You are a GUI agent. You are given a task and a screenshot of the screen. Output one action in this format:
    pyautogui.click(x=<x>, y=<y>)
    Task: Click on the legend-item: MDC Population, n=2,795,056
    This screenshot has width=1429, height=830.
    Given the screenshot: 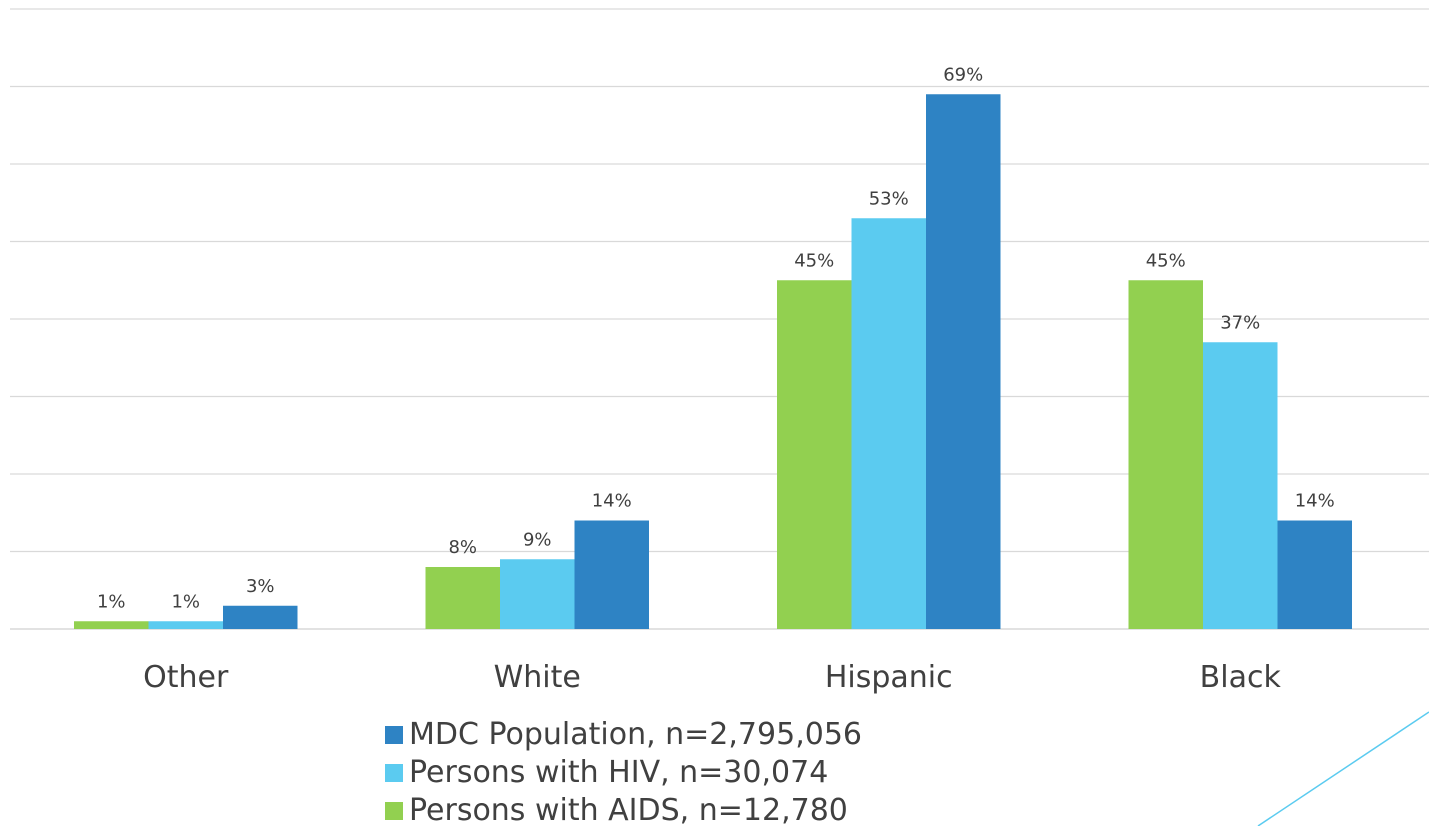 What is the action you would take?
    pyautogui.click(x=623, y=735)
    